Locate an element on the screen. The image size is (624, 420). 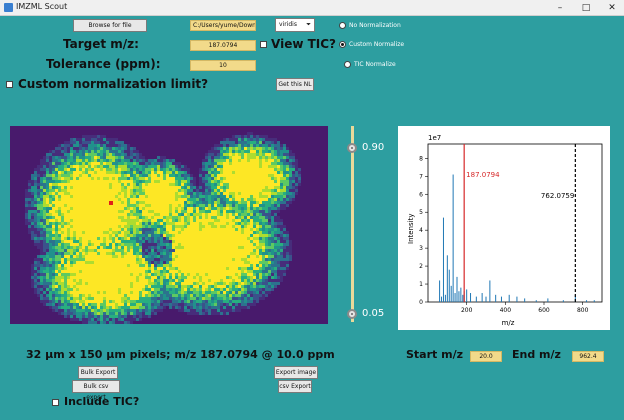
slider-min-handle is located at coordinates (352, 314).